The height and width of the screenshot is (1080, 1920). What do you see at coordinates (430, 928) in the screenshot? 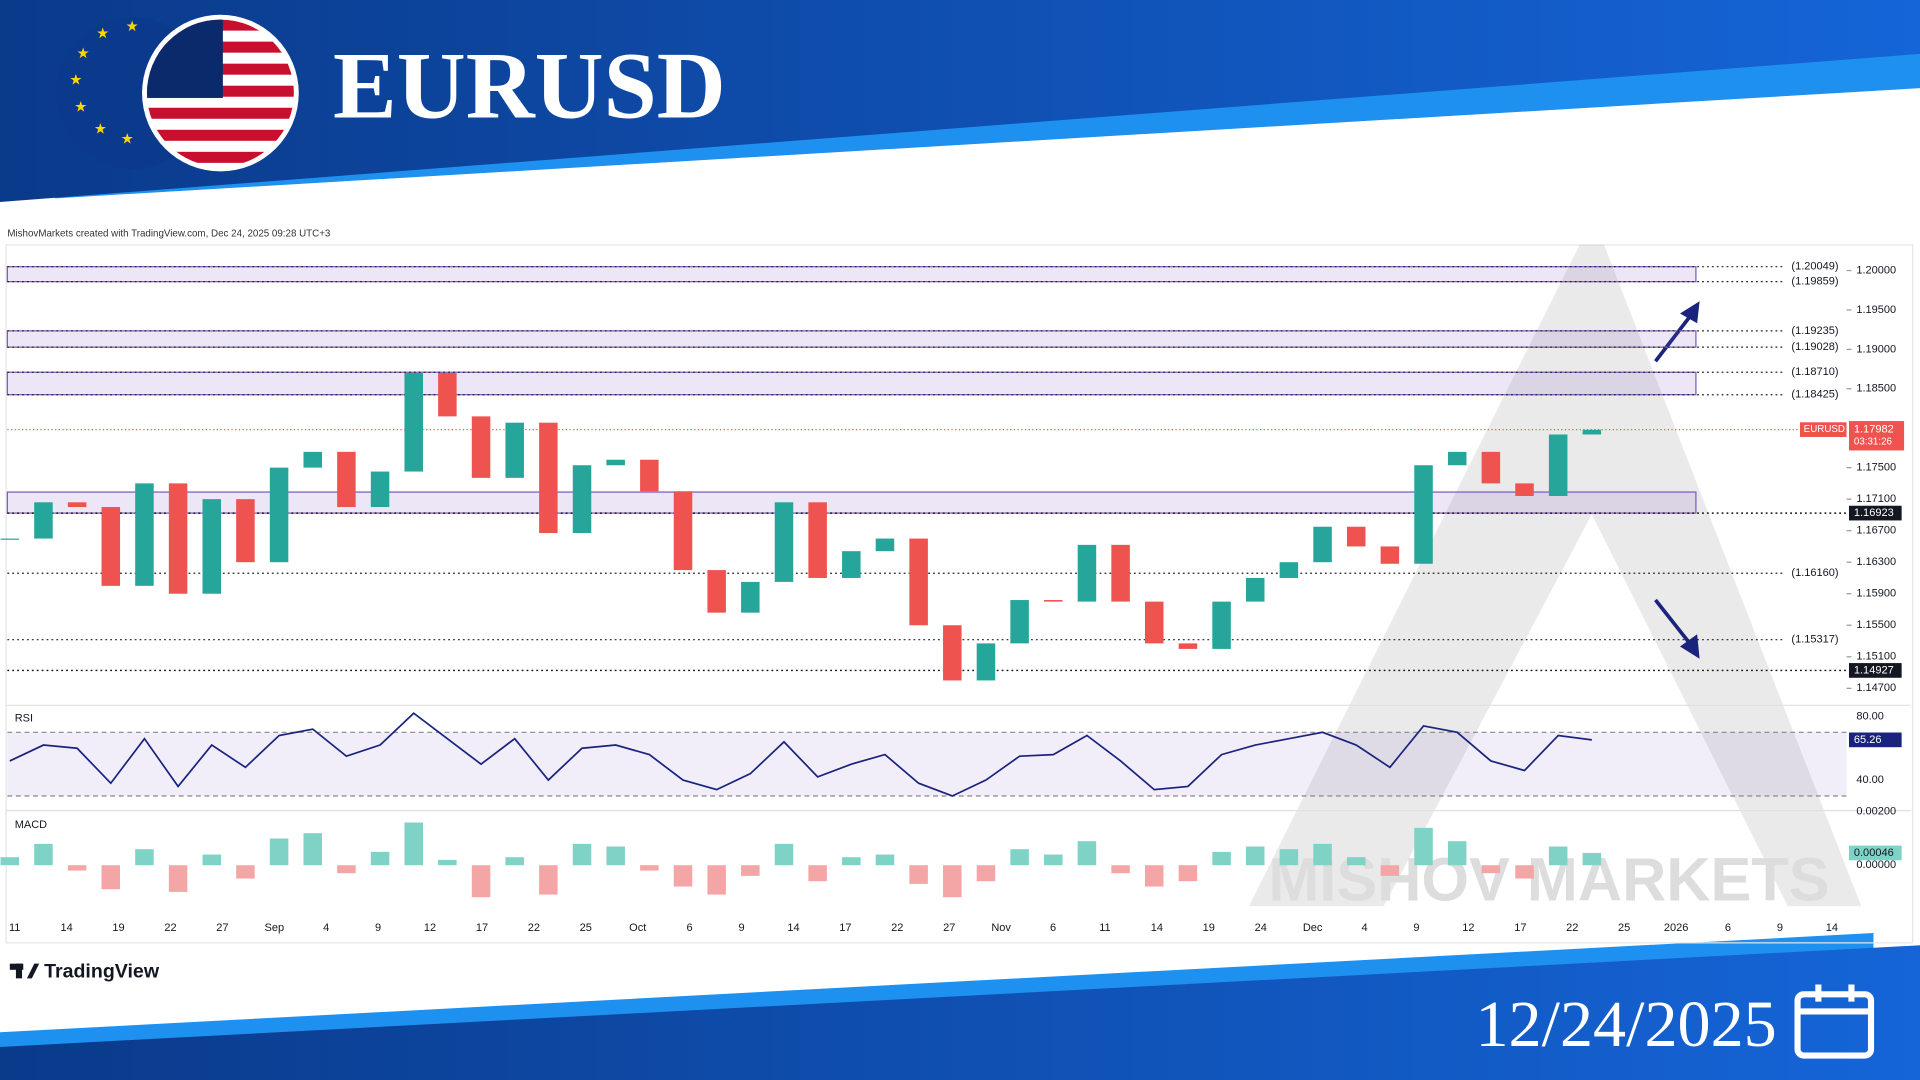
I see `x-tick-label: 12` at bounding box center [430, 928].